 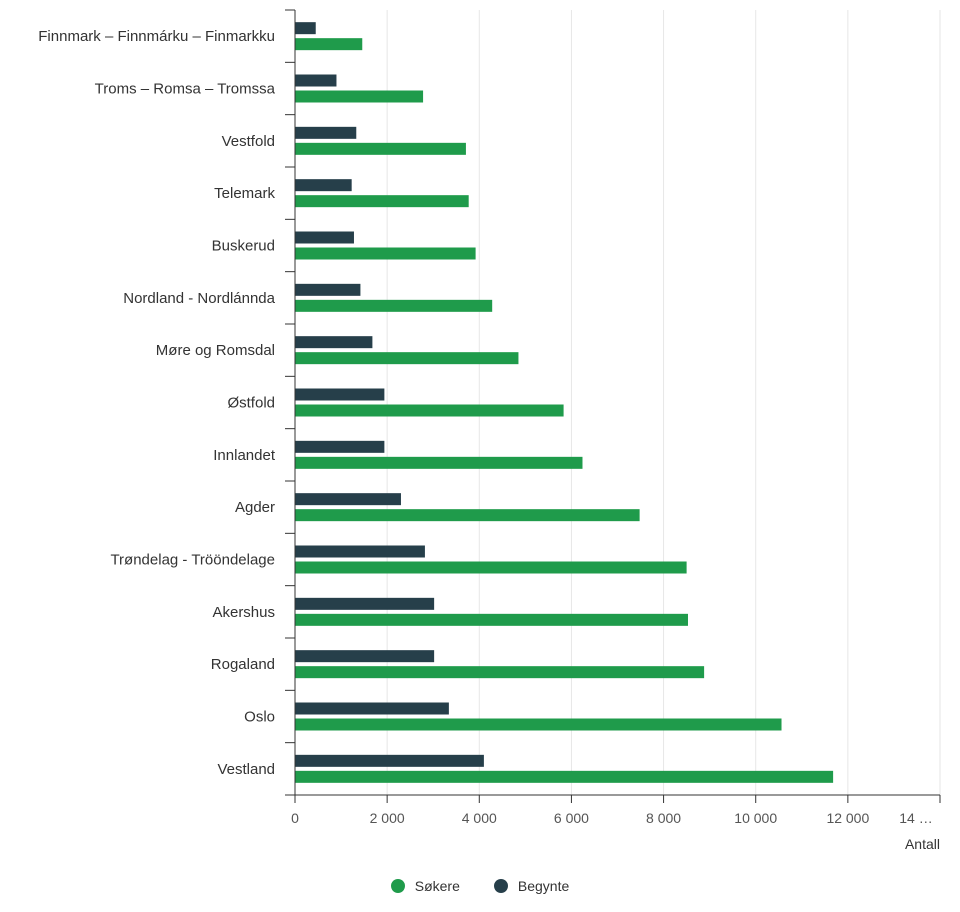 What do you see at coordinates (382, 201) in the screenshot?
I see `bar-s-kere-telemark` at bounding box center [382, 201].